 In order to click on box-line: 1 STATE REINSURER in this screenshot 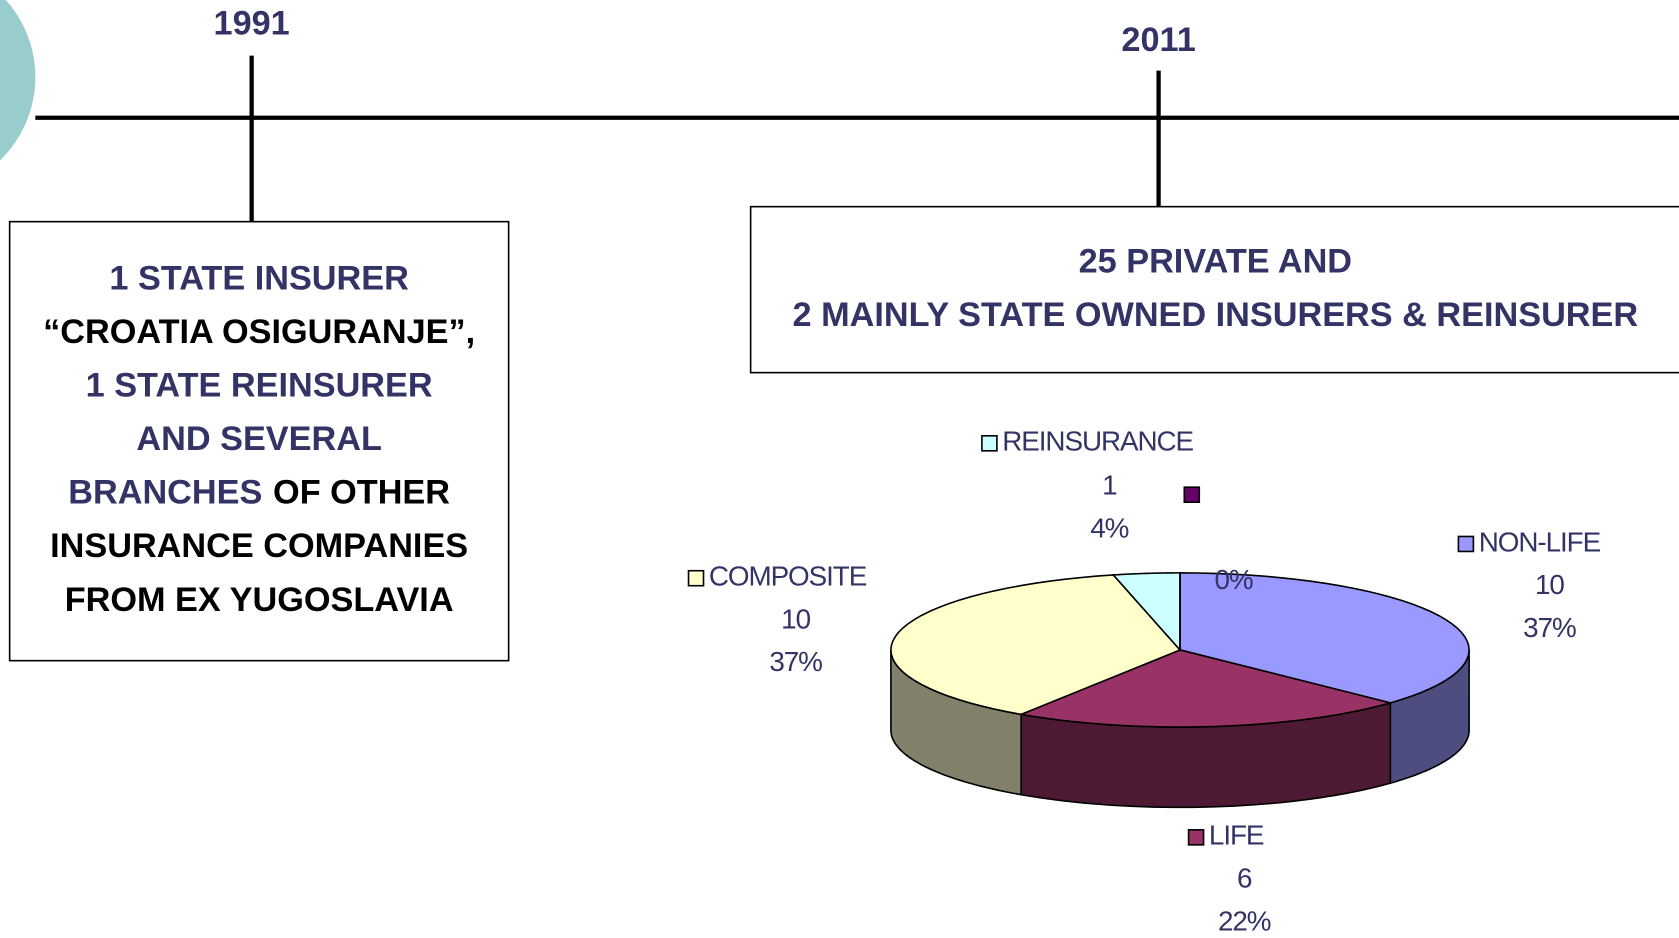, I will do `click(259, 386)`.